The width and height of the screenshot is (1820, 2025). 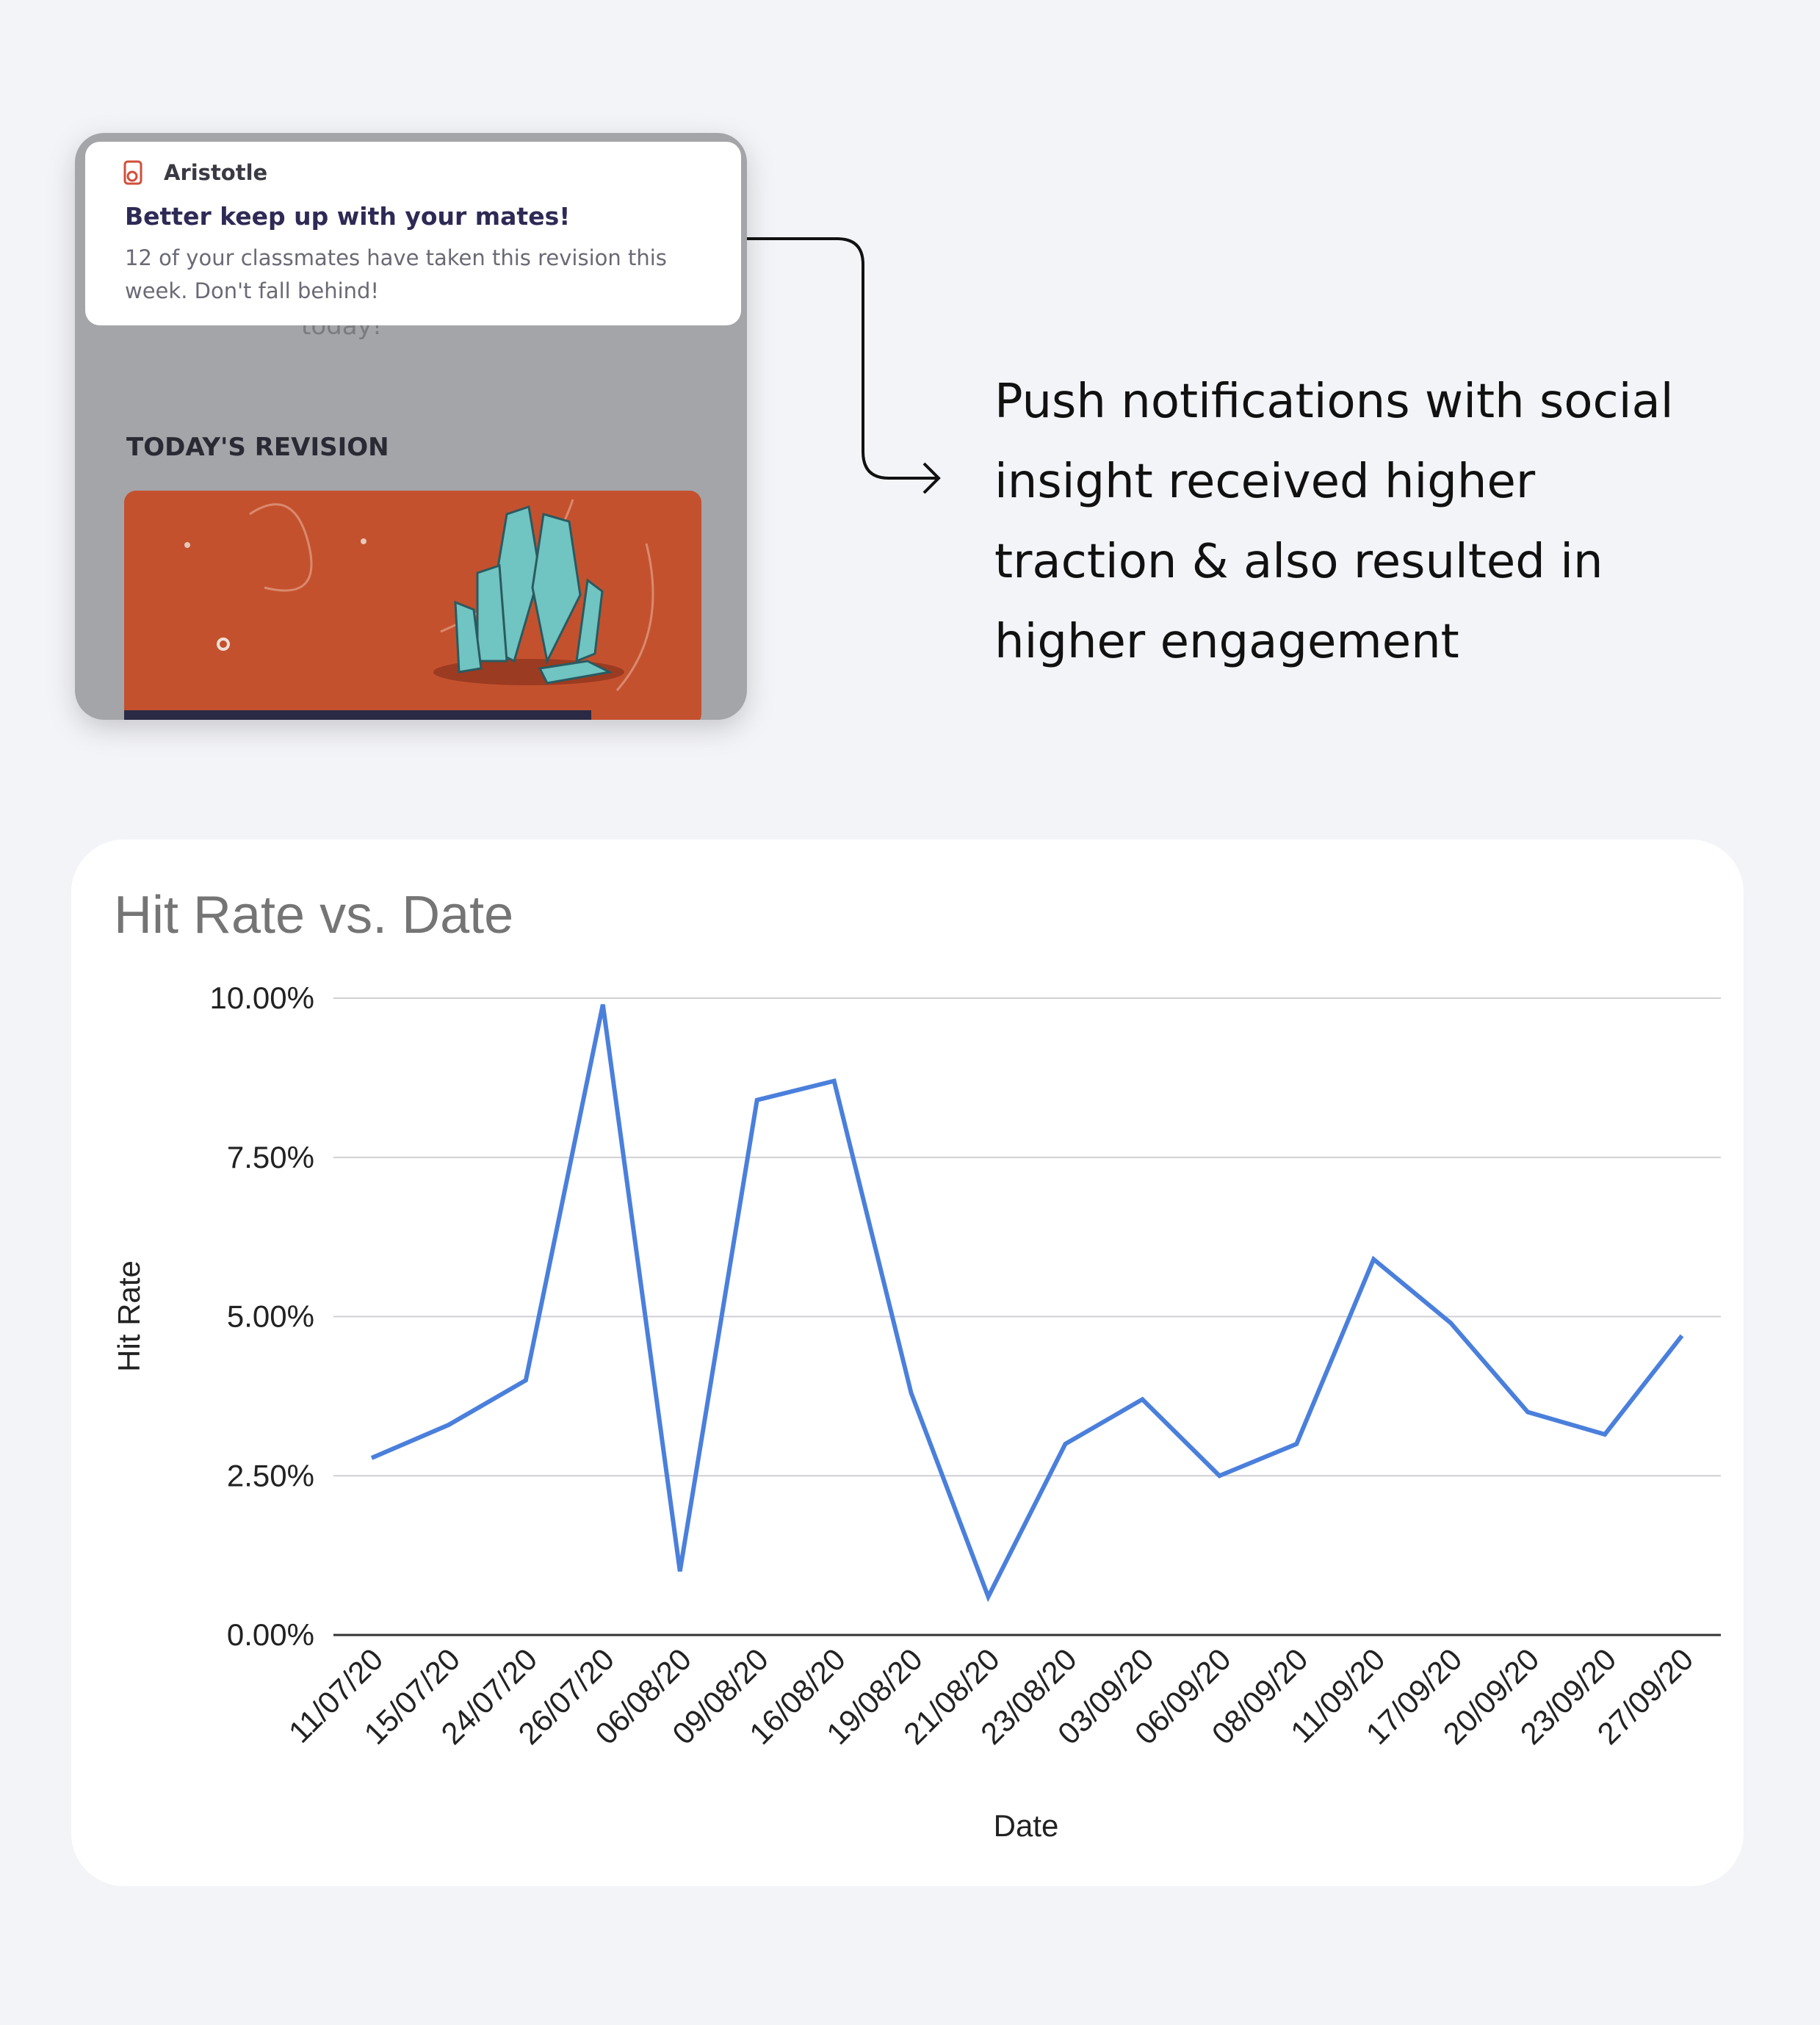 What do you see at coordinates (270, 1475) in the screenshot?
I see `y-tick-label: 2.50%` at bounding box center [270, 1475].